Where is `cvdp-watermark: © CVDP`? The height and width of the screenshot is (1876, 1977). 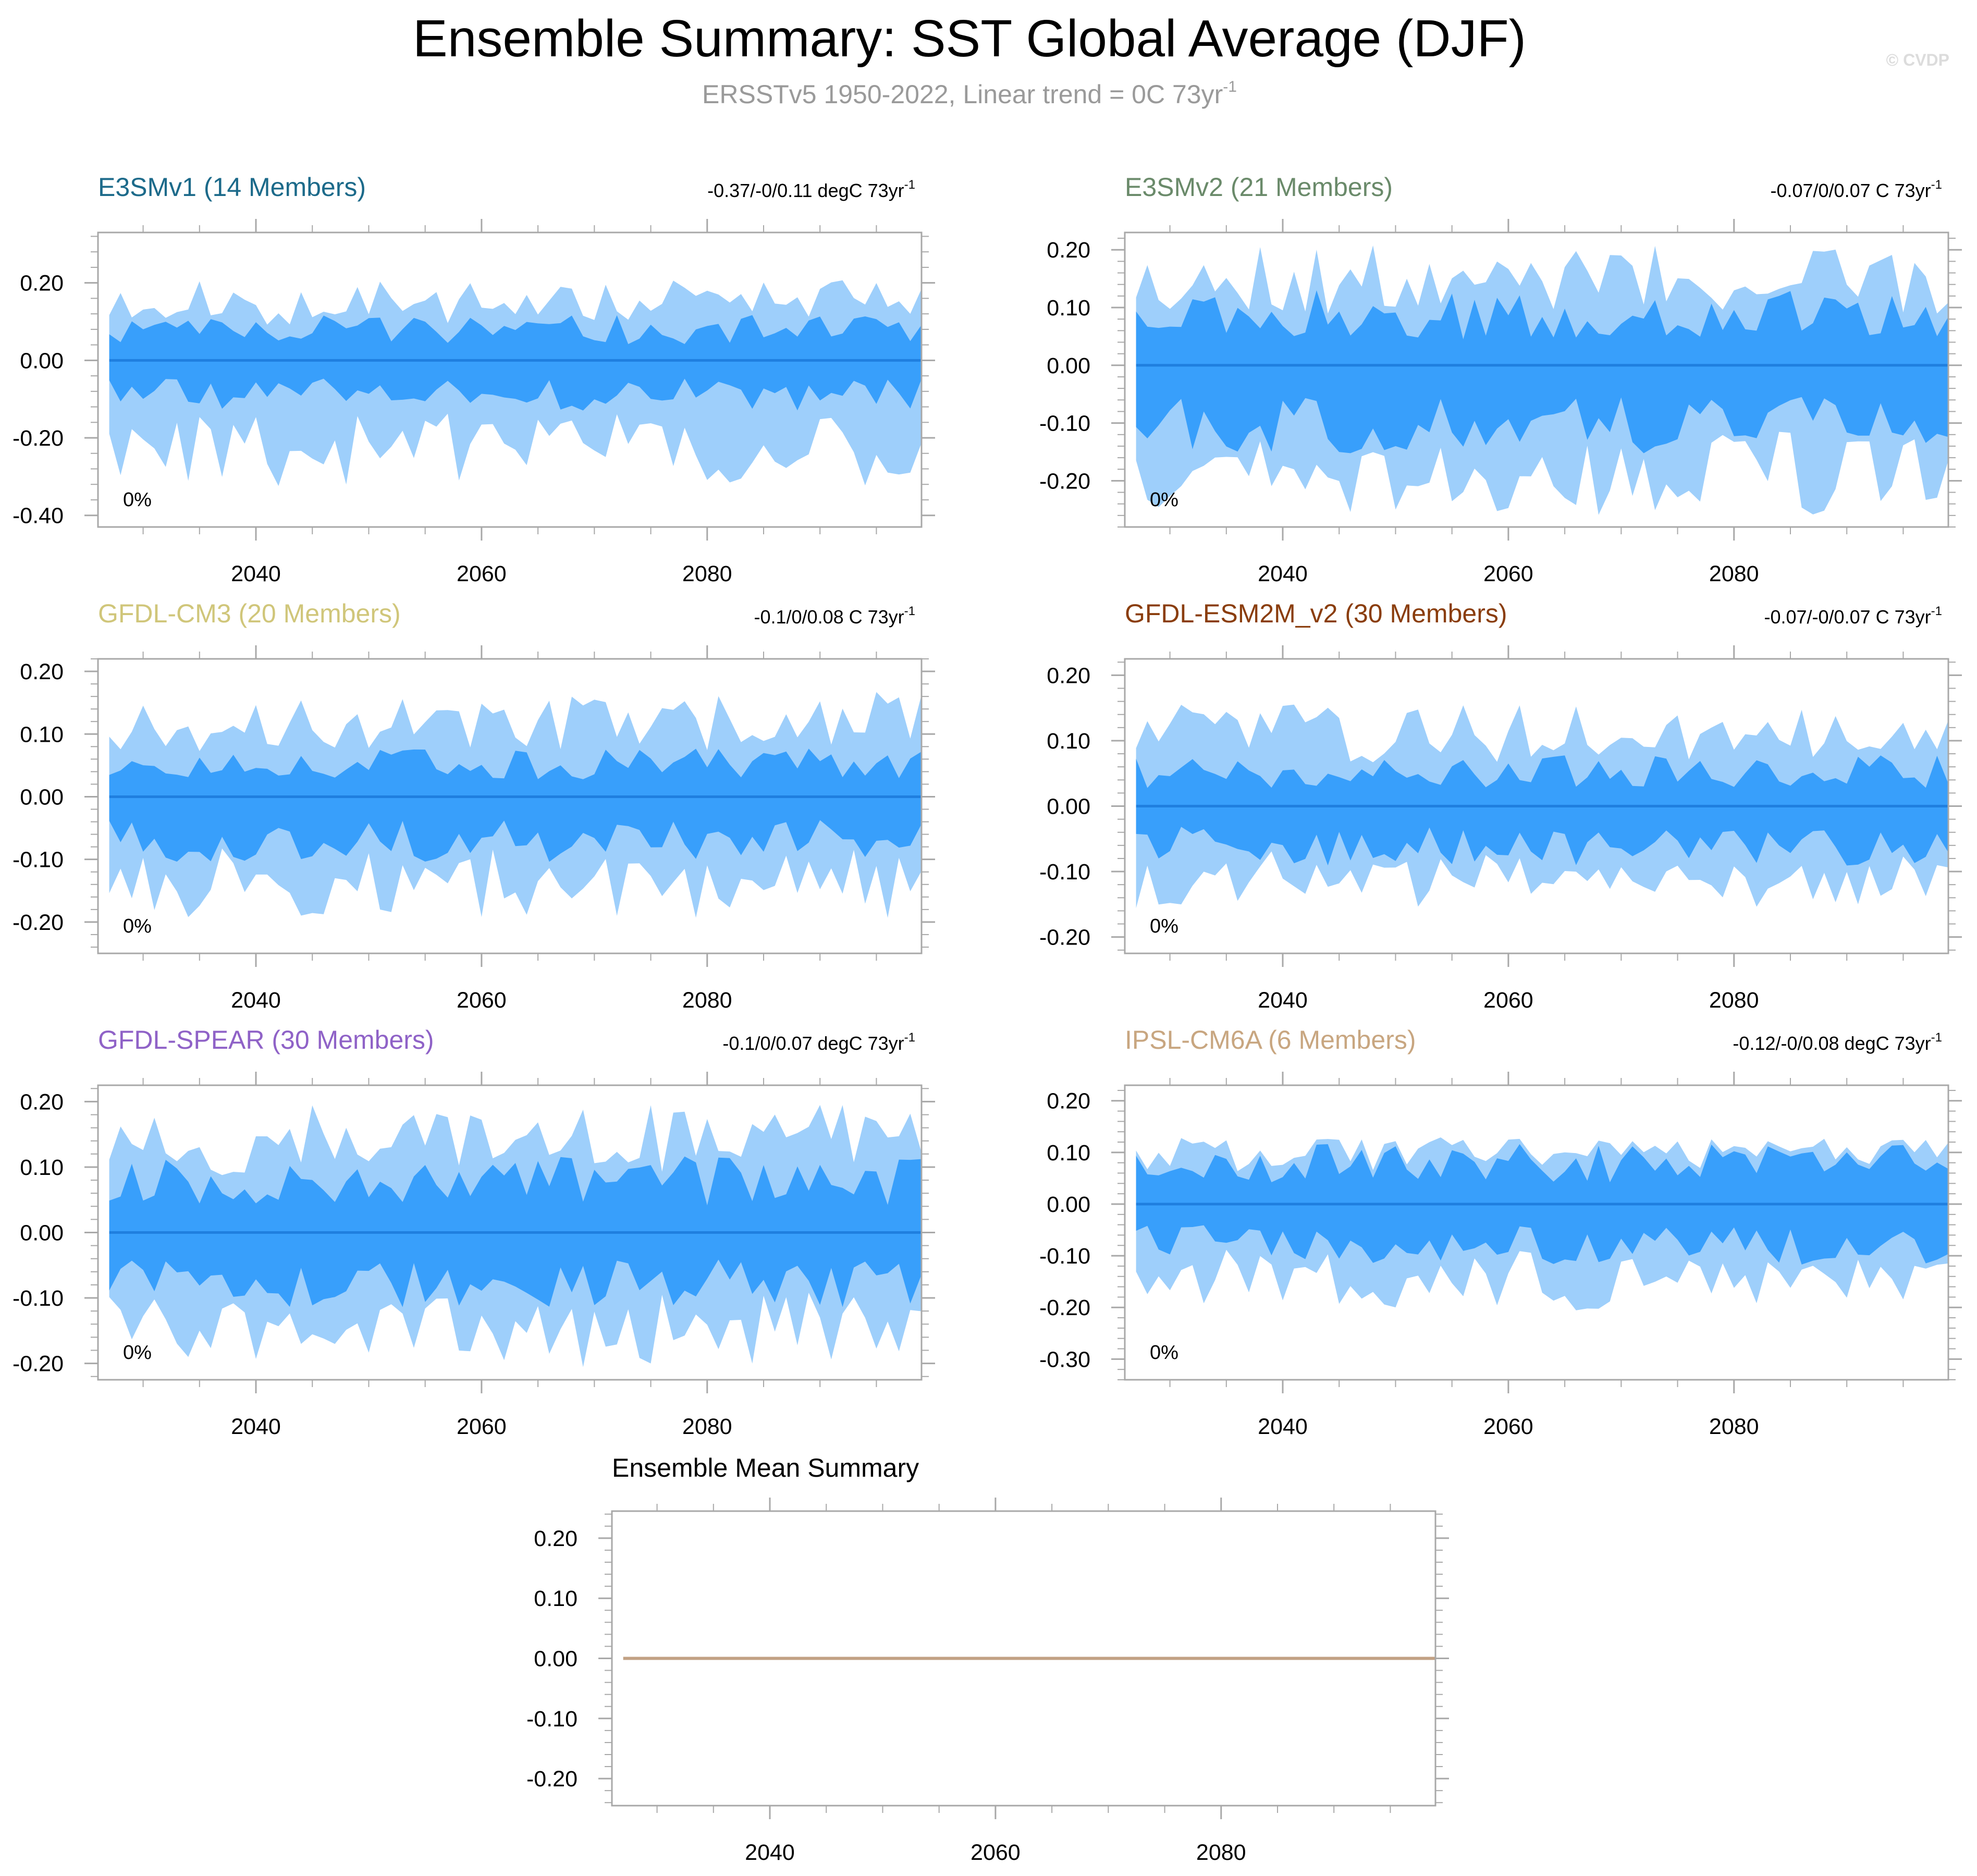
cvdp-watermark: © CVDP is located at coordinates (1917, 60).